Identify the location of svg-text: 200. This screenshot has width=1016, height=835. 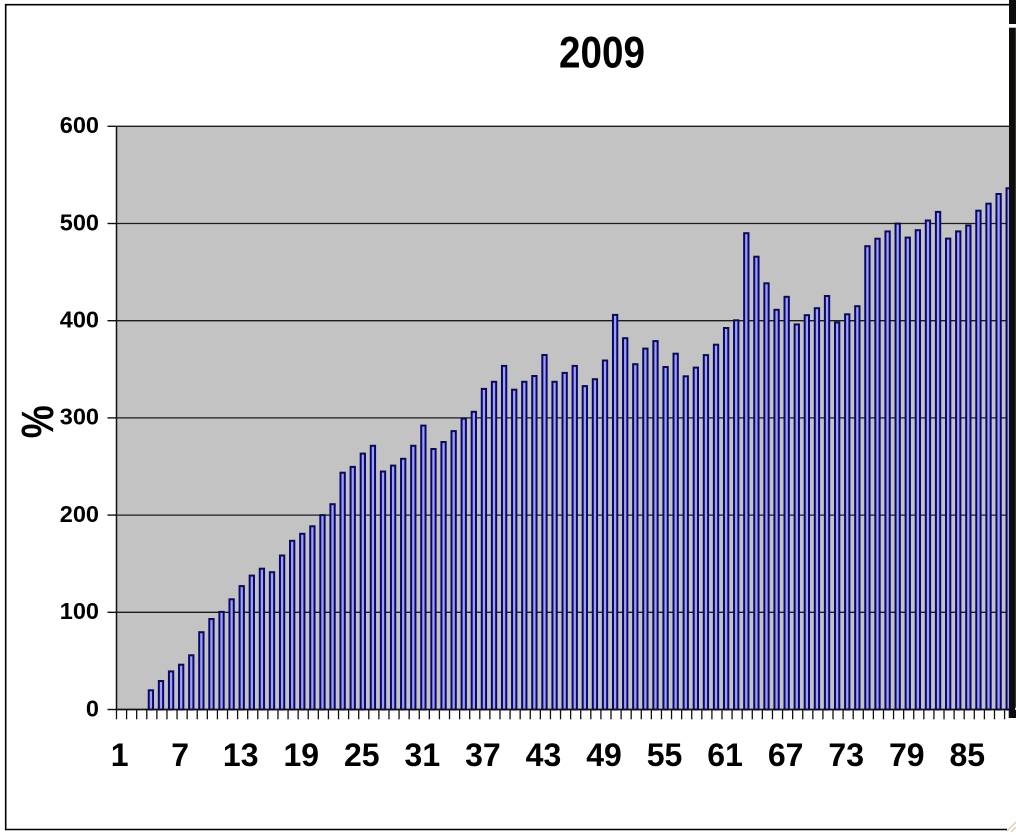
(79, 514).